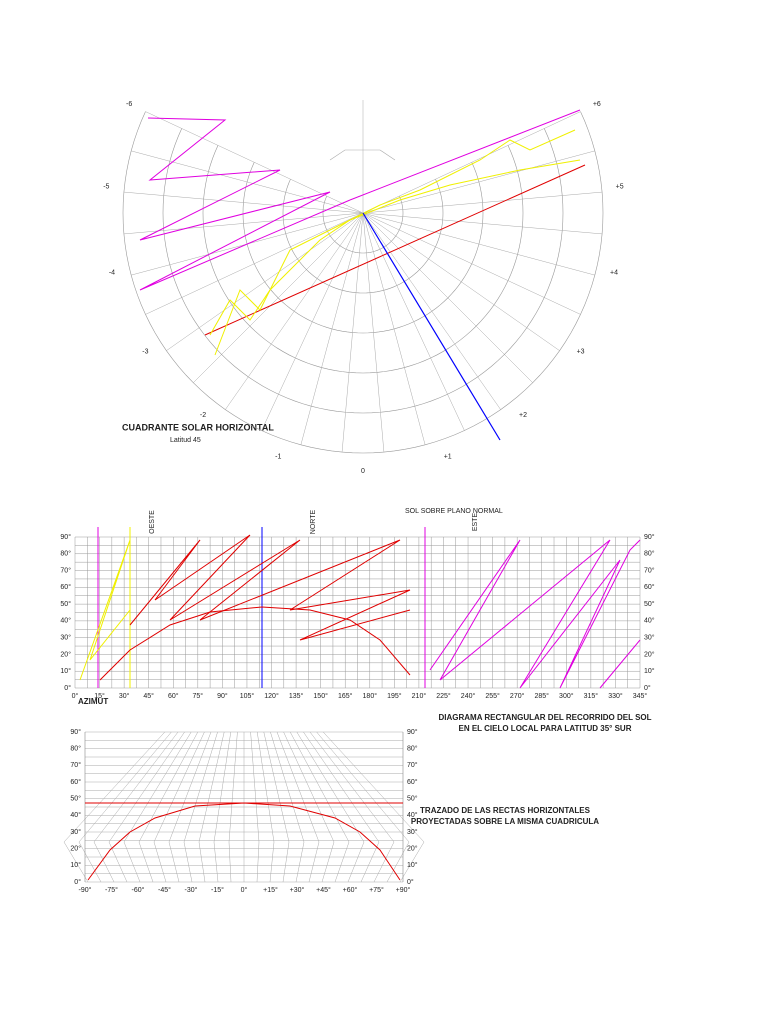 The height and width of the screenshot is (1024, 768). Describe the element at coordinates (376, 890) in the screenshot. I see `x-label: +75°` at that location.